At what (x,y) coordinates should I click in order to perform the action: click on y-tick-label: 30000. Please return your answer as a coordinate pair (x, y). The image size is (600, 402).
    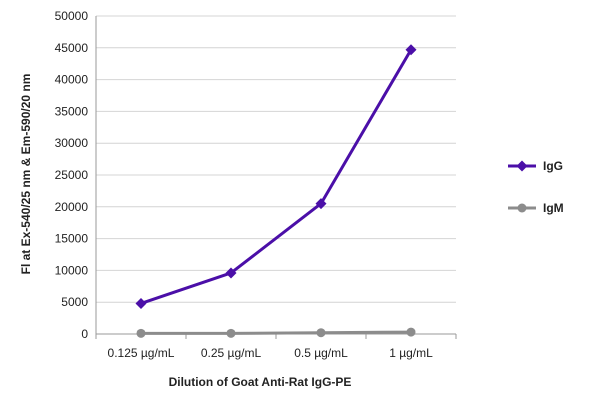
    Looking at the image, I should click on (72, 143).